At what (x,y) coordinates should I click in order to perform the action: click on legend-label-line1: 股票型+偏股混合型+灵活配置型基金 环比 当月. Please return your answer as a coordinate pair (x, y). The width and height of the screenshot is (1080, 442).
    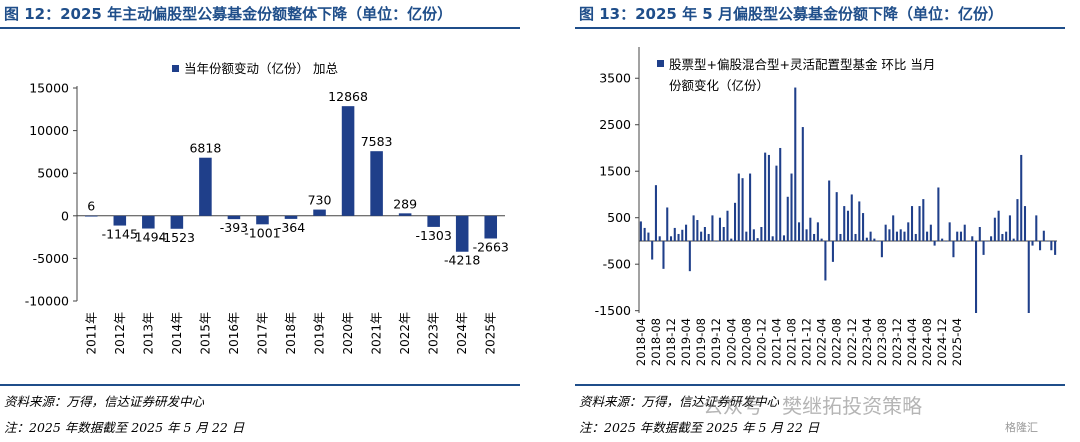
    Looking at the image, I should click on (802, 64).